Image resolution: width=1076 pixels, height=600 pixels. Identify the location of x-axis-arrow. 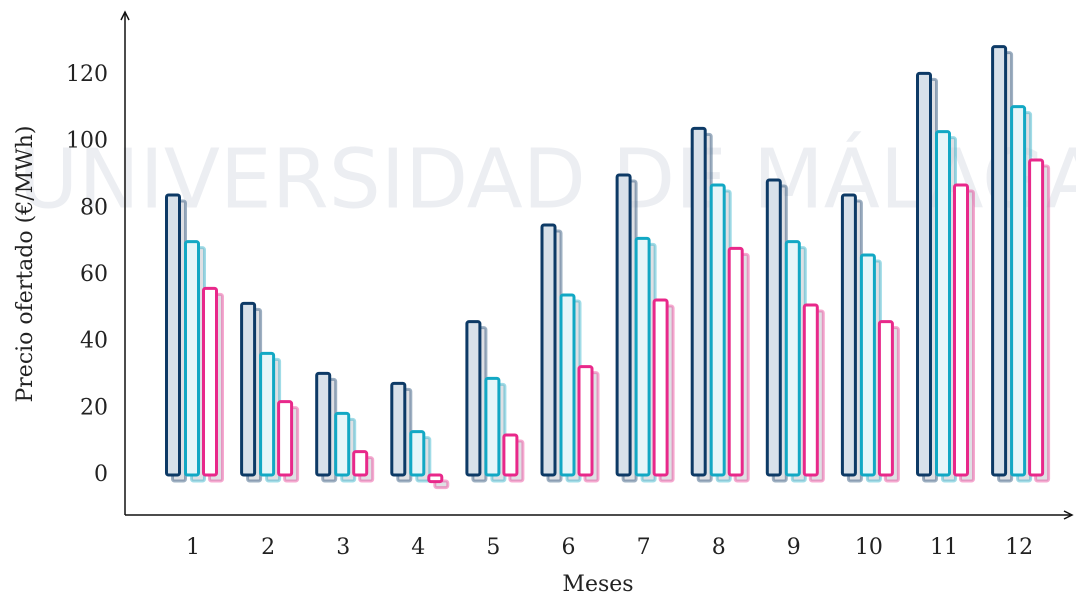
(1068, 515).